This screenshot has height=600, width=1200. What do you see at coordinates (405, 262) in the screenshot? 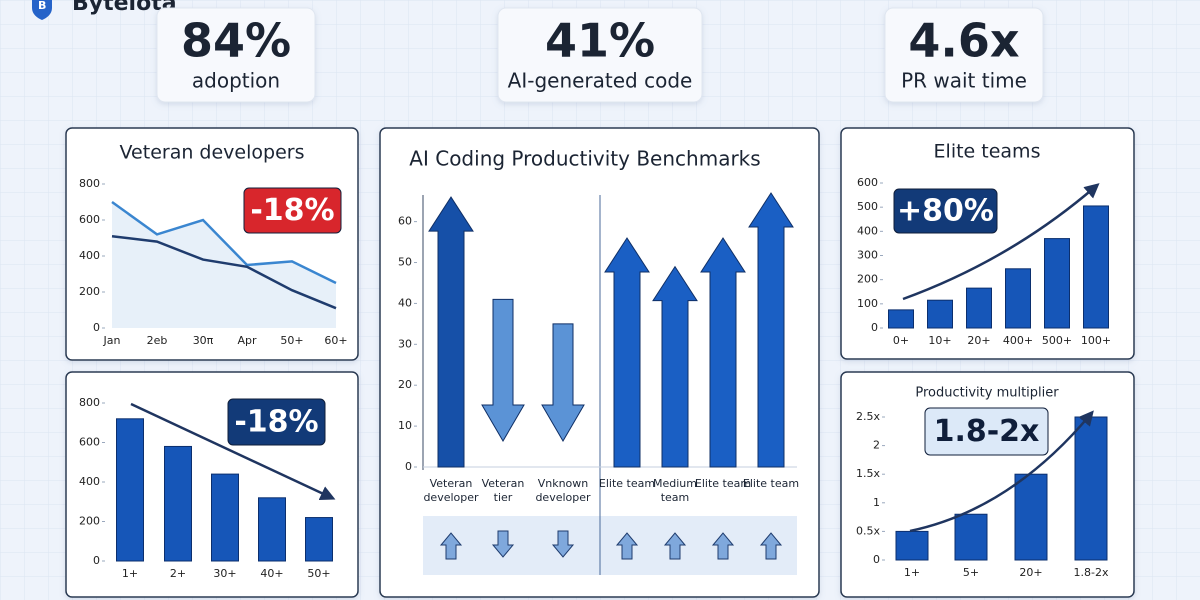
I see `y-tick-label: 50` at bounding box center [405, 262].